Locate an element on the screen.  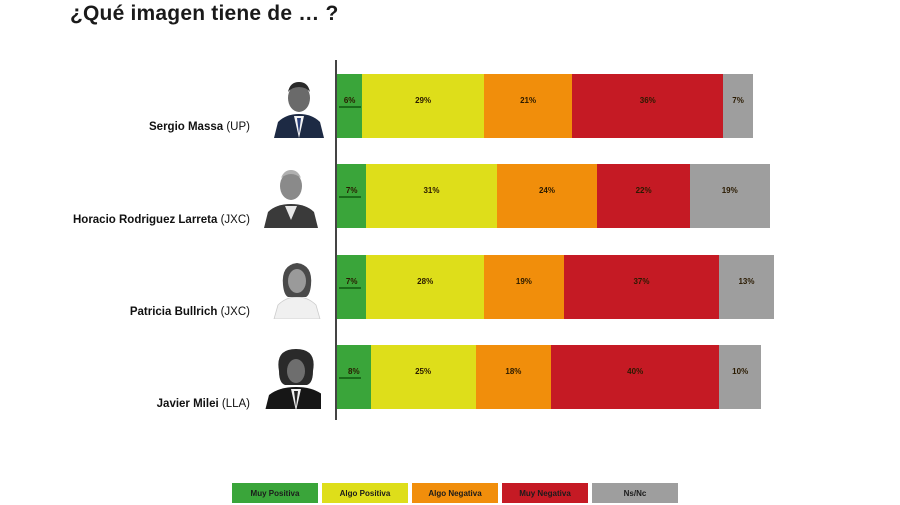
category-label: Javier Milei (LLA) is located at coordinates (203, 404).